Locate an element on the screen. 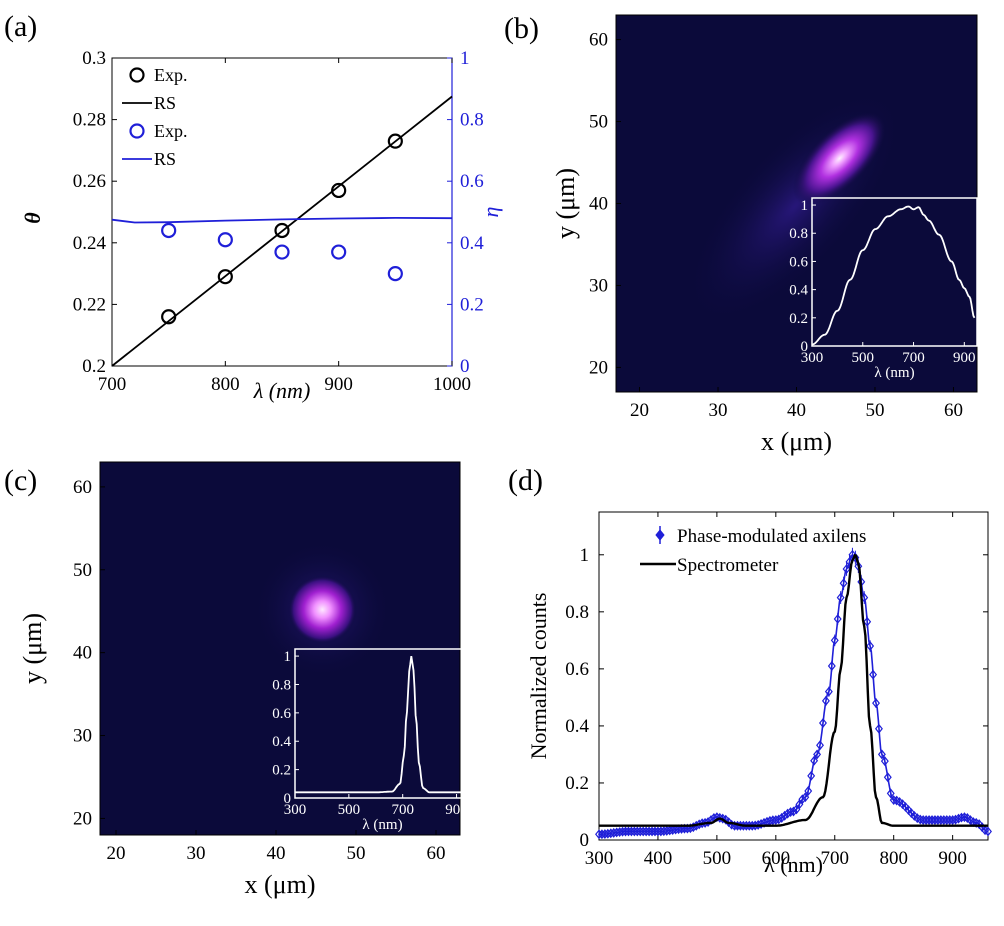 Image resolution: width=1004 pixels, height=926 pixels. x-tick-label: 700 is located at coordinates (112, 384).